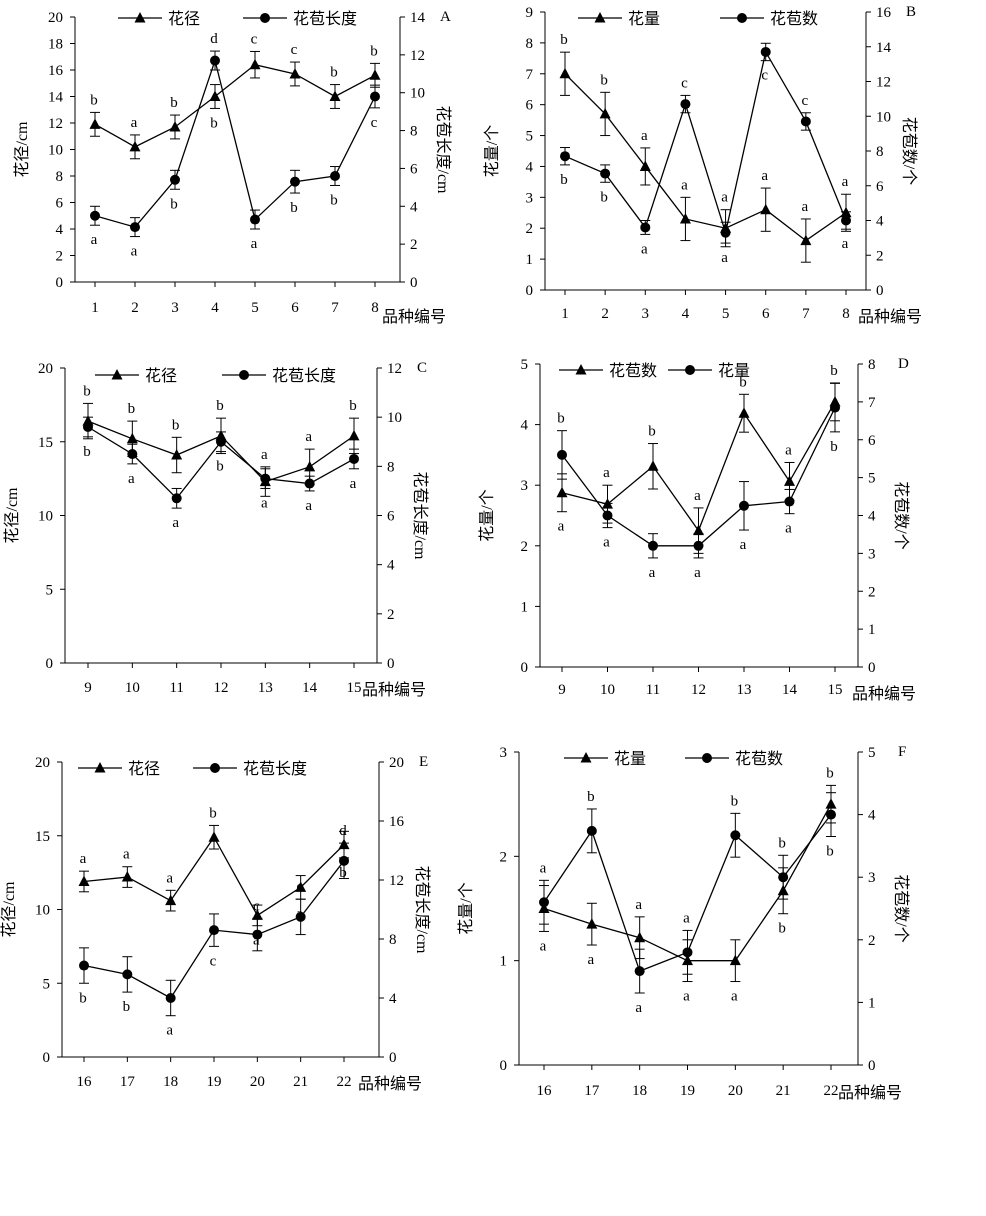 This screenshot has width=986, height=1216. I want to click on legend-label: 花苞数, so click(633, 371).